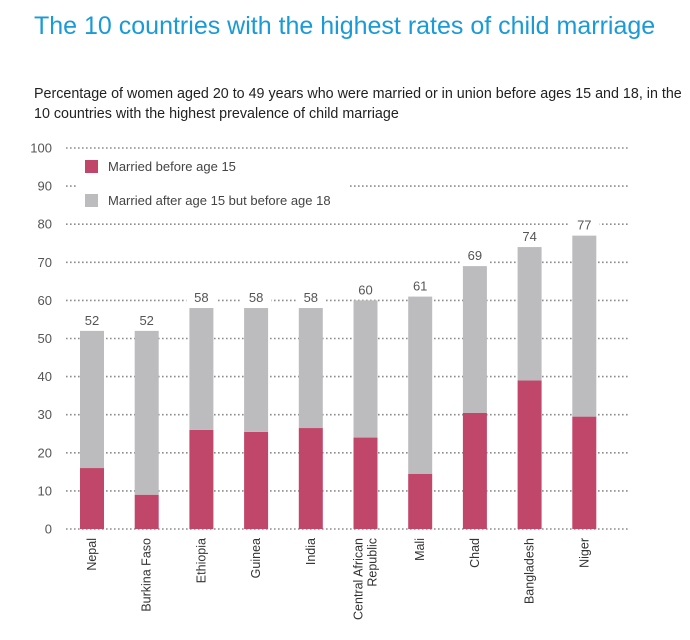  I want to click on value-label: 61, so click(420, 286).